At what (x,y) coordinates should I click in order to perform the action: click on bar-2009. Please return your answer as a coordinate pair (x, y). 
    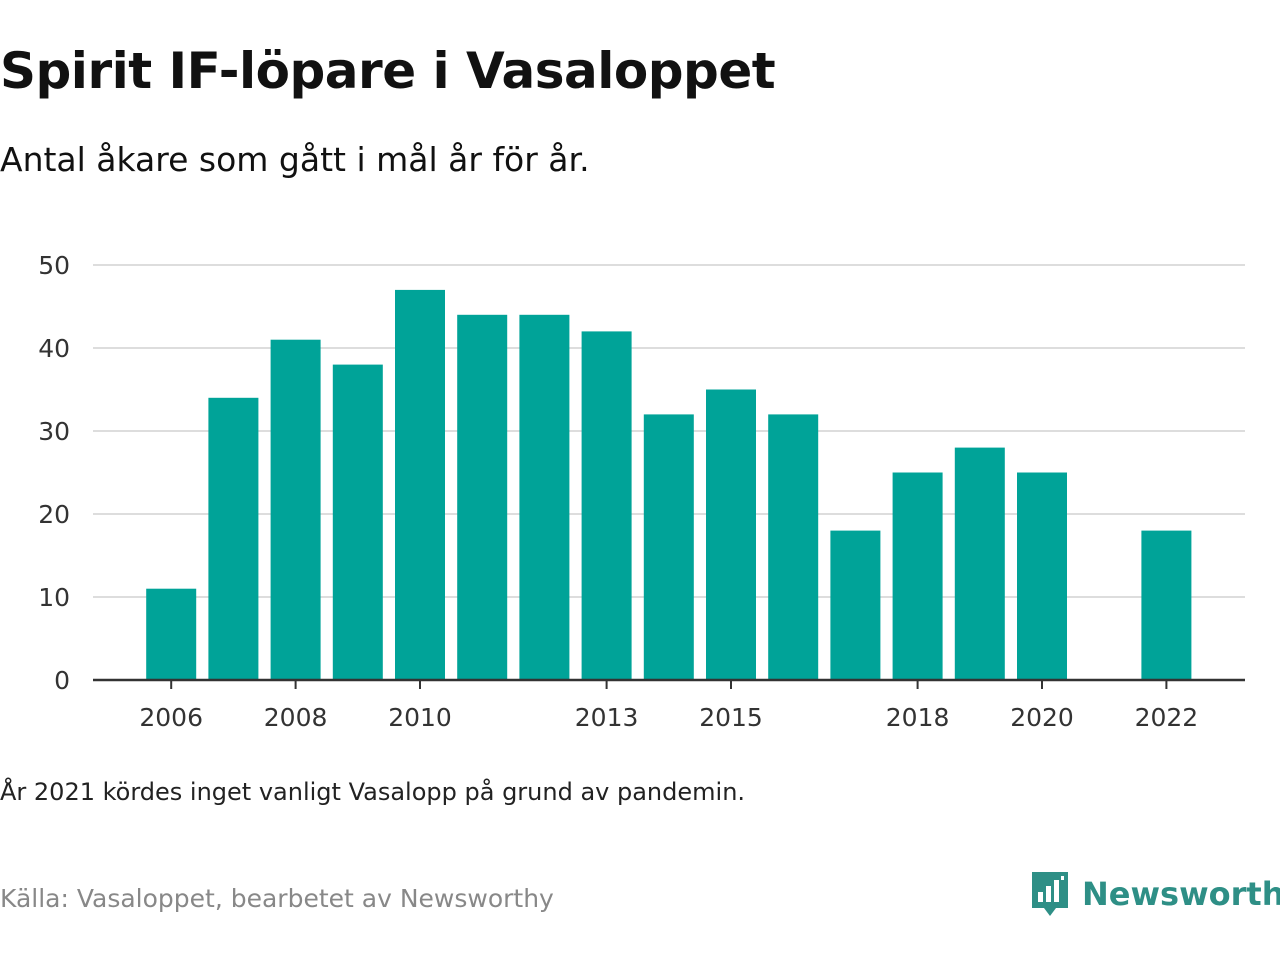
    Looking at the image, I should click on (357, 522).